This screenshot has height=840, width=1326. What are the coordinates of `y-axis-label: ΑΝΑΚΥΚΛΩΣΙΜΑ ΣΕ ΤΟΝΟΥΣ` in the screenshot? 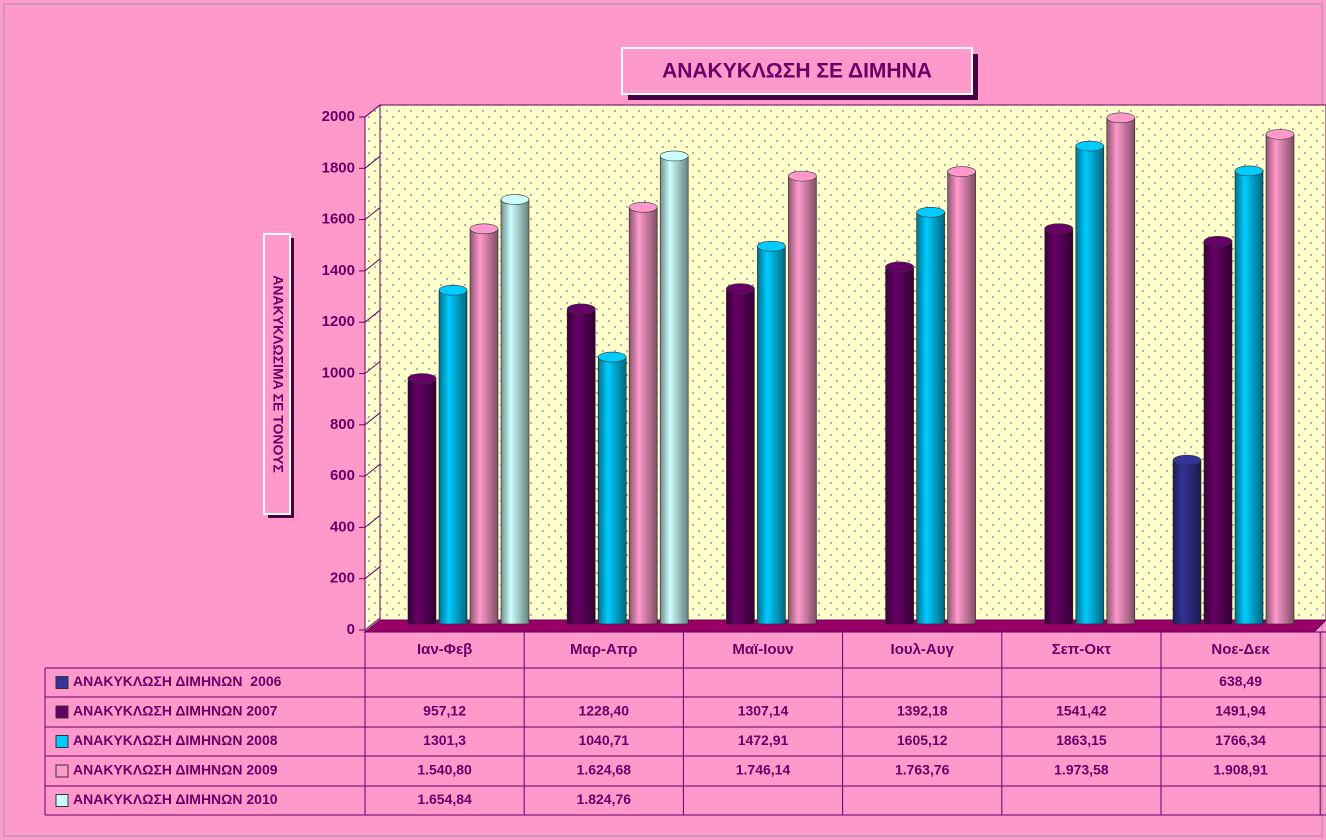 It's located at (278, 374).